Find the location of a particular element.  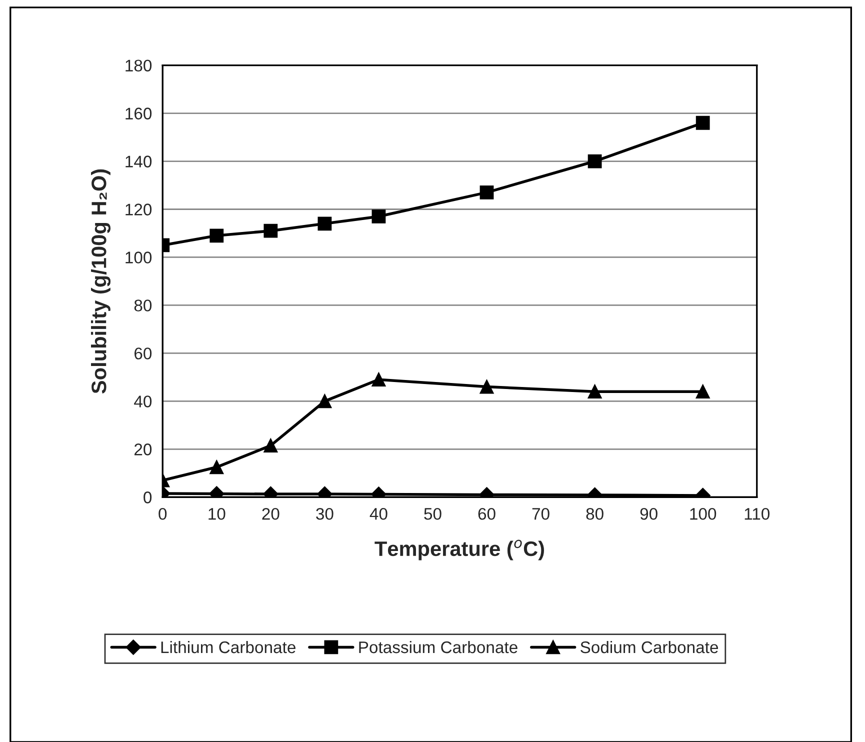

y-tick-label: 0 is located at coordinates (148, 498).